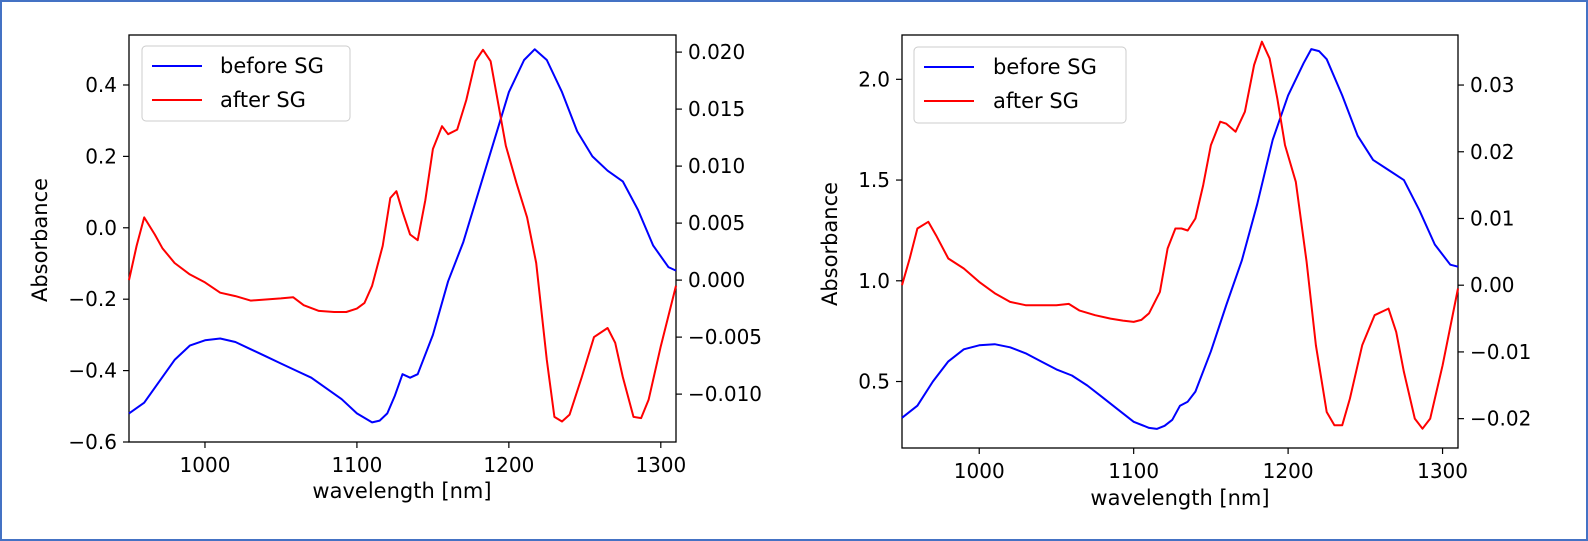  Describe the element at coordinates (205, 465) in the screenshot. I see `x-tick-label-left: 1000` at that location.